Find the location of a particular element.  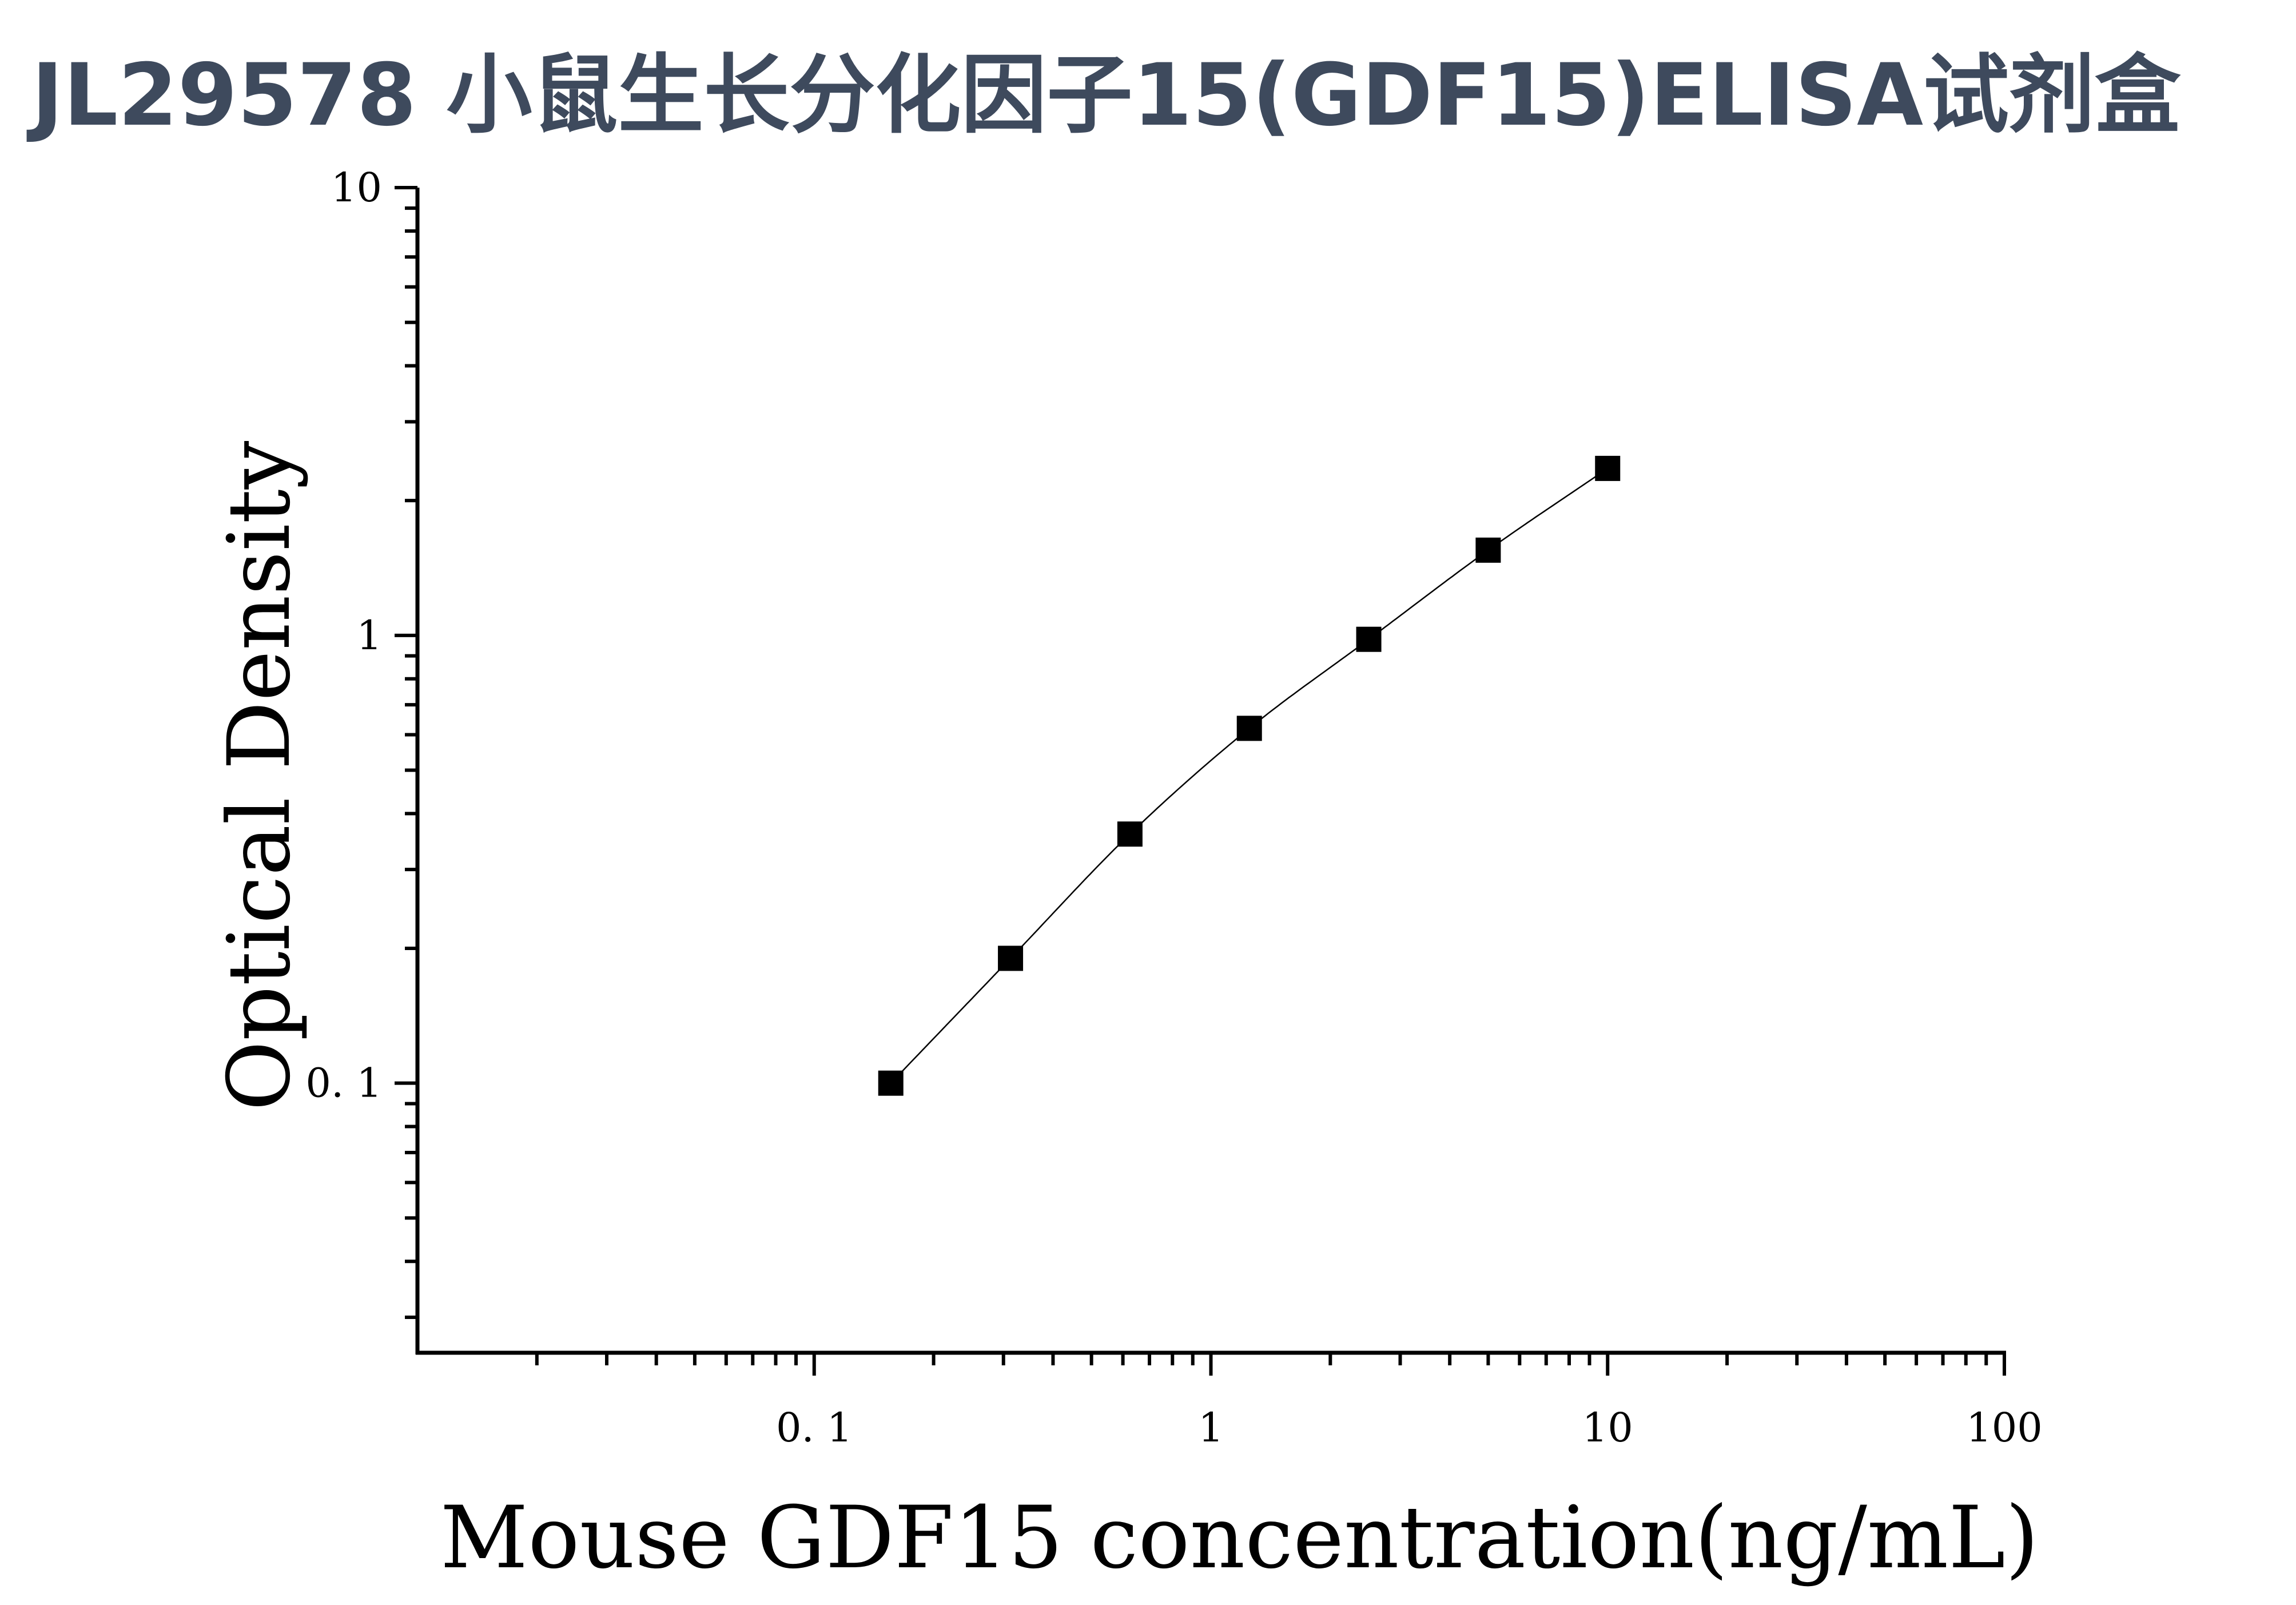

x-tick-label: 0. 1 is located at coordinates (814, 1427).